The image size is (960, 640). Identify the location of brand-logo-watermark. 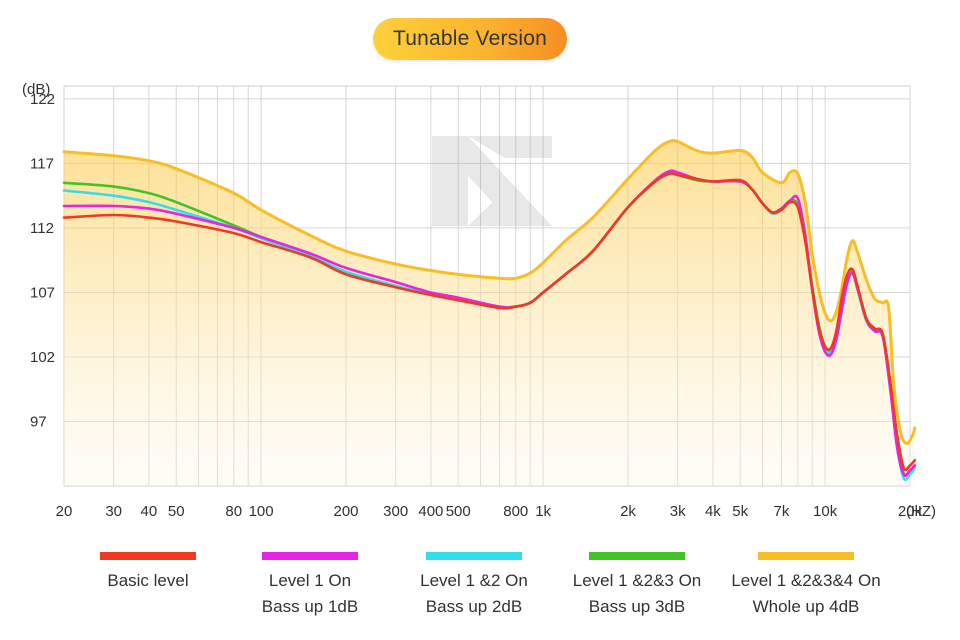
(492, 181).